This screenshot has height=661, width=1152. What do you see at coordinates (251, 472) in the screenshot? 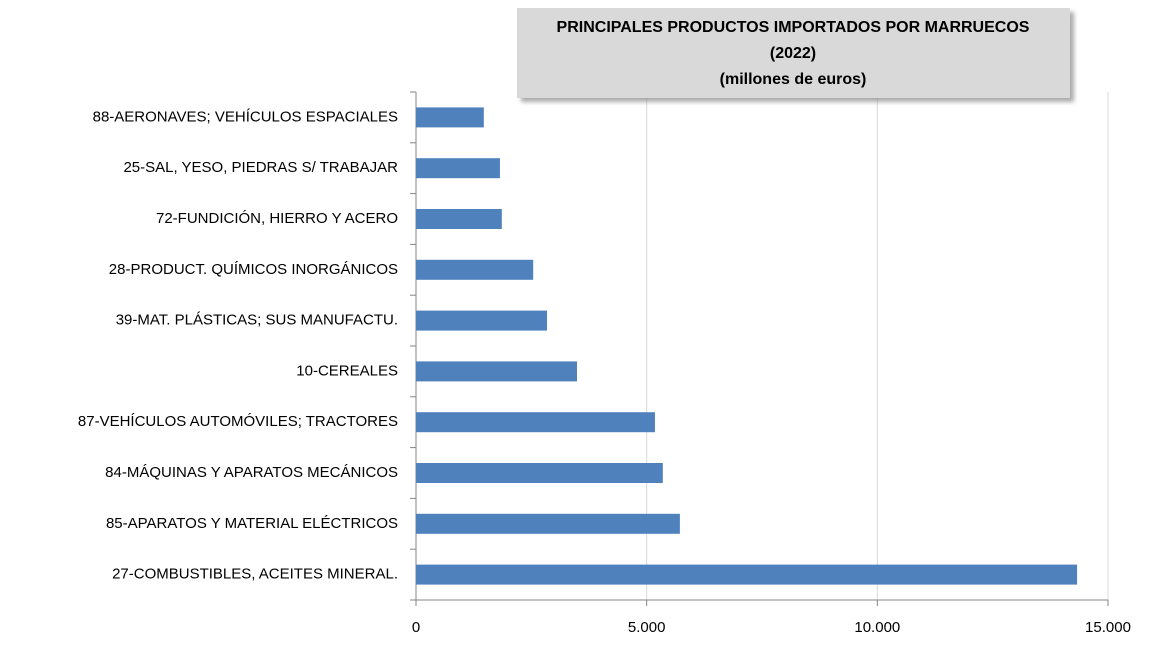
I see `y-tick-label: 84-MÁQUINAS Y APARATOS MECÁNICOS` at bounding box center [251, 472].